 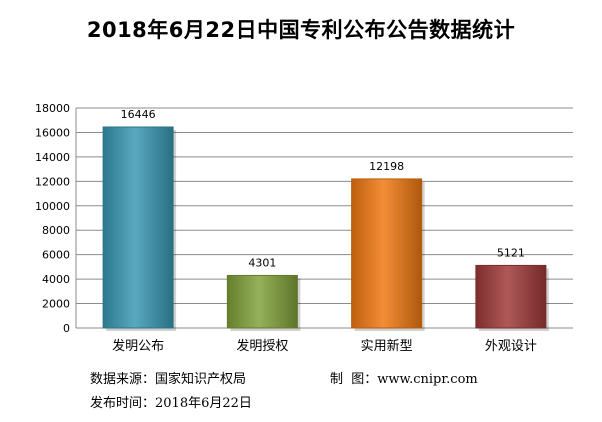 I want to click on maker-label: 制 图：, so click(x=354, y=379).